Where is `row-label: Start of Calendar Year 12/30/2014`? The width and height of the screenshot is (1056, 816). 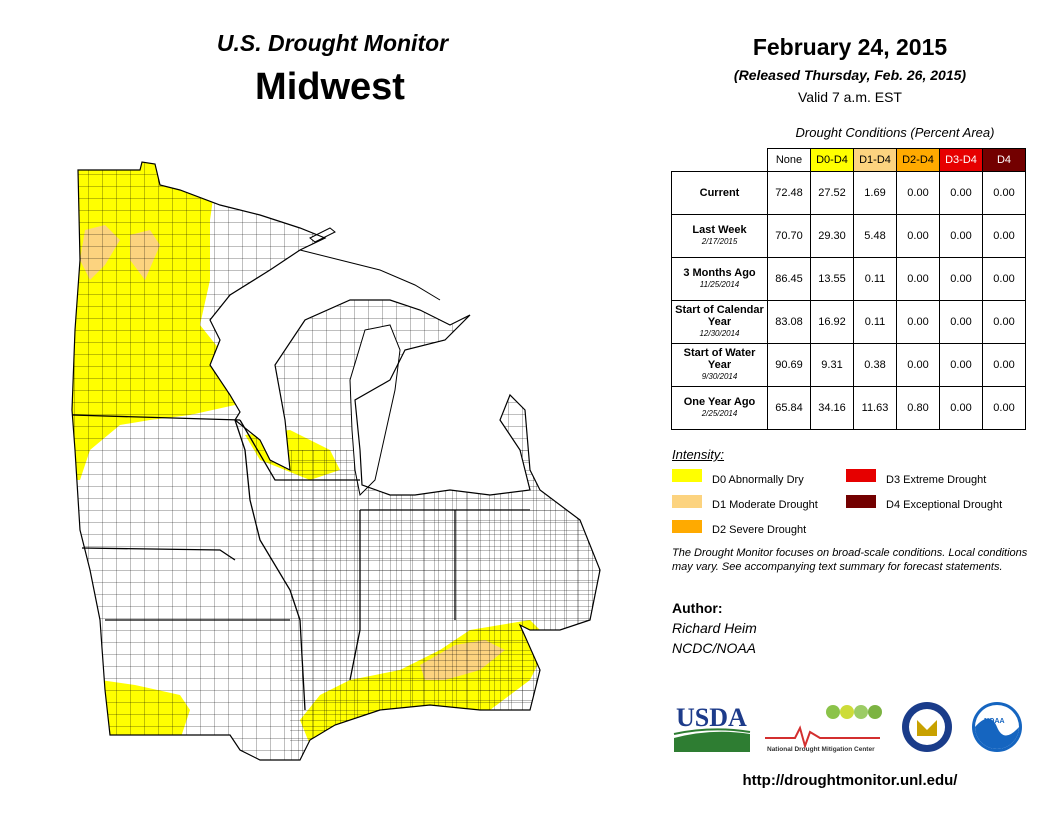
row-label: Start of Calendar Year 12/30/2014 is located at coordinates (719, 322).